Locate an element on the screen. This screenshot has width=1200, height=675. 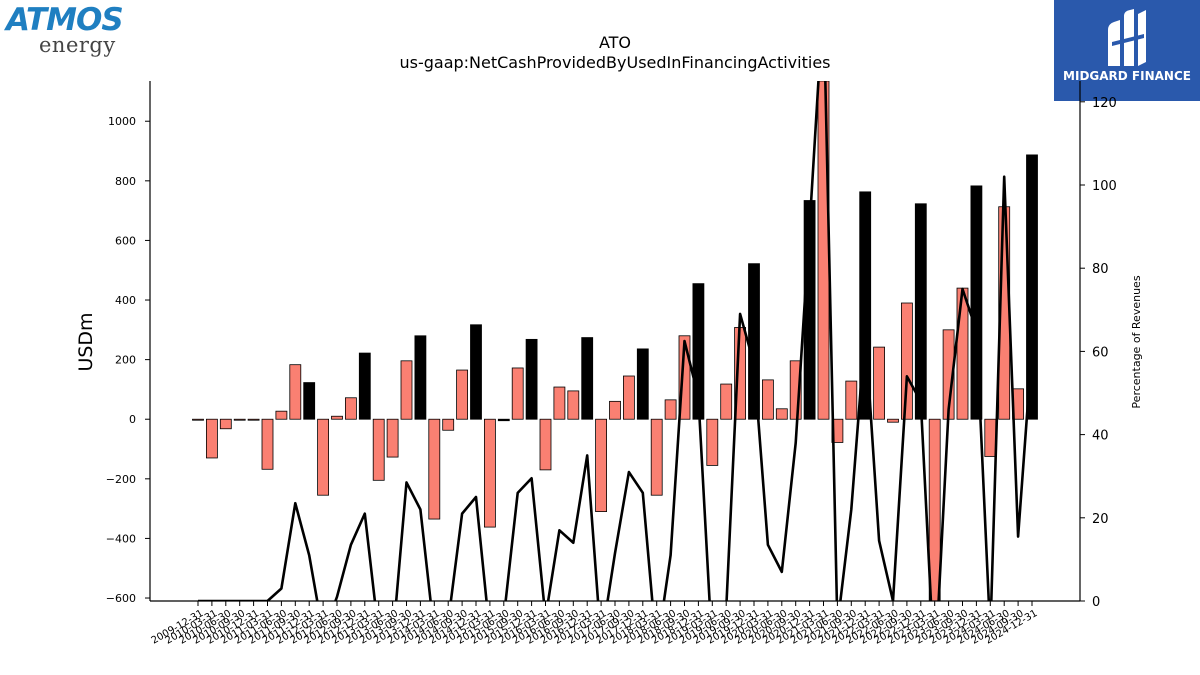
y2-tick-label: 0 is located at coordinates (1096, 602).